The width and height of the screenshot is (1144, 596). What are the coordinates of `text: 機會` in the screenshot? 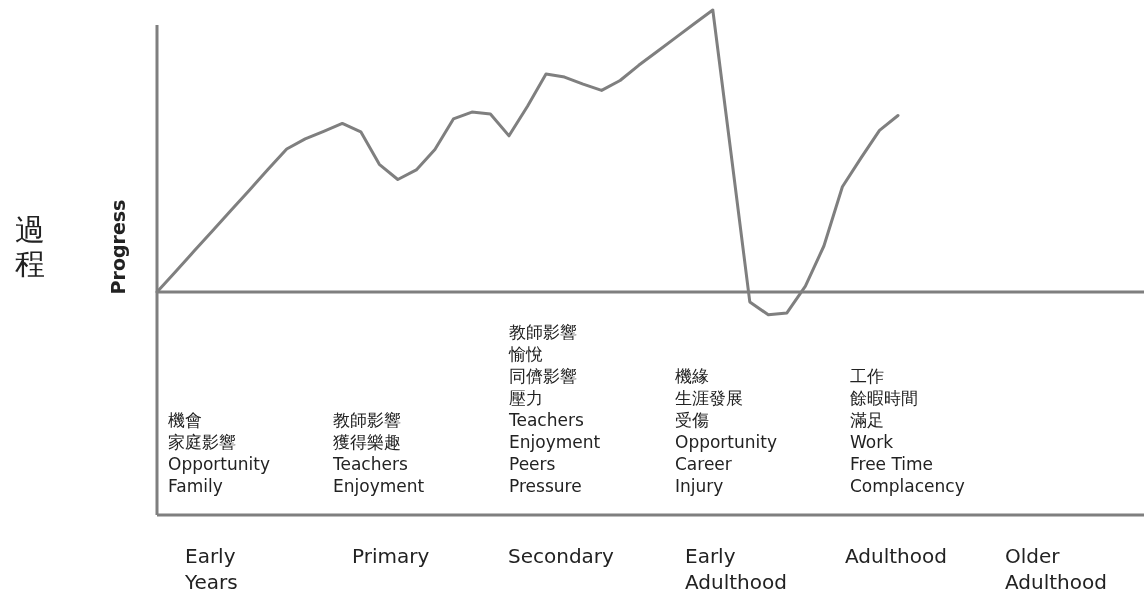 It's located at (185, 420).